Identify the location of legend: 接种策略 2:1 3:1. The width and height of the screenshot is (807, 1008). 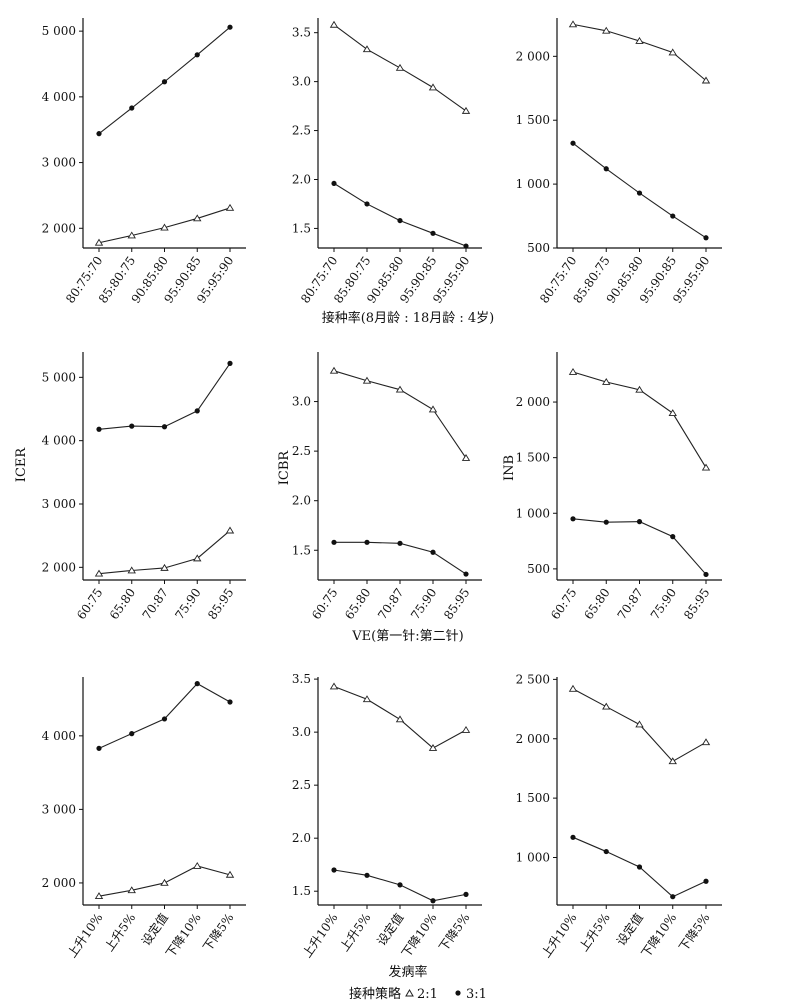
(418, 994).